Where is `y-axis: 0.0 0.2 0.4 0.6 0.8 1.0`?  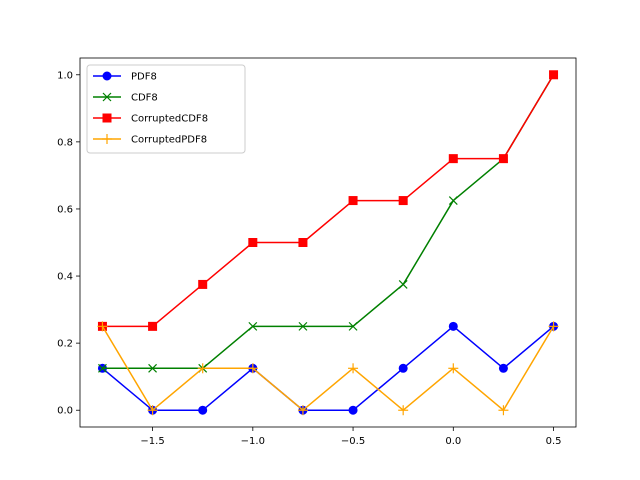
y-axis: 0.0 0.2 0.4 0.6 0.8 1.0 is located at coordinates (68, 243).